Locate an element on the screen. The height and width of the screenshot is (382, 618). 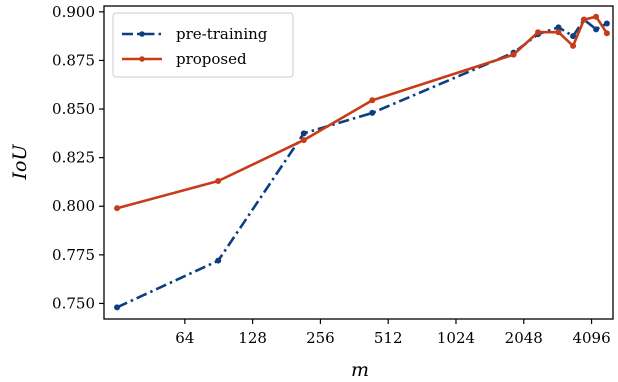
x-tick-label: 256 is located at coordinates (320, 338).